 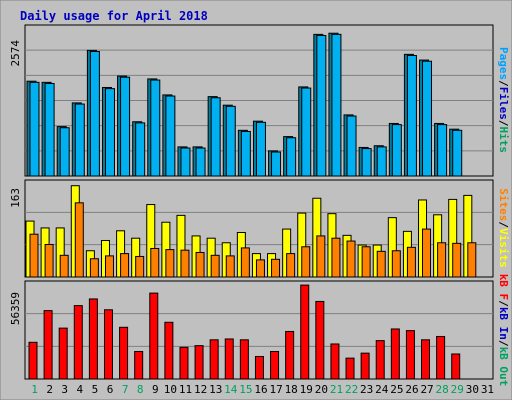 What do you see at coordinates (49, 389) in the screenshot?
I see `x-tick-label-day-2: 2` at bounding box center [49, 389].